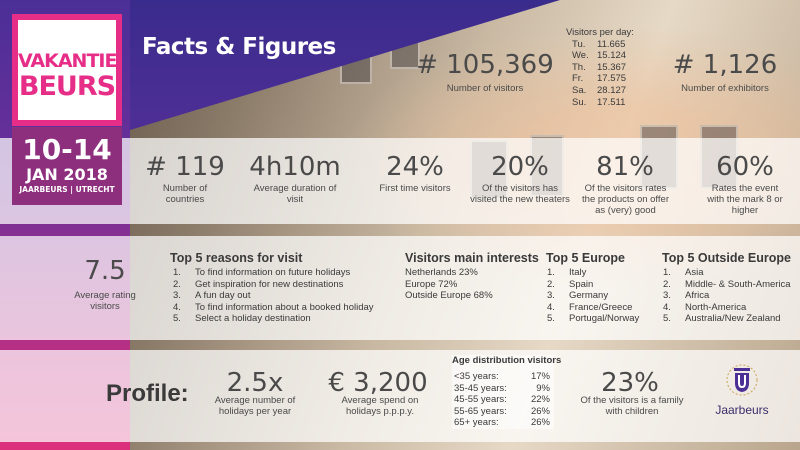  What do you see at coordinates (667, 319) in the screenshot?
I see `list-number: 5.` at bounding box center [667, 319].